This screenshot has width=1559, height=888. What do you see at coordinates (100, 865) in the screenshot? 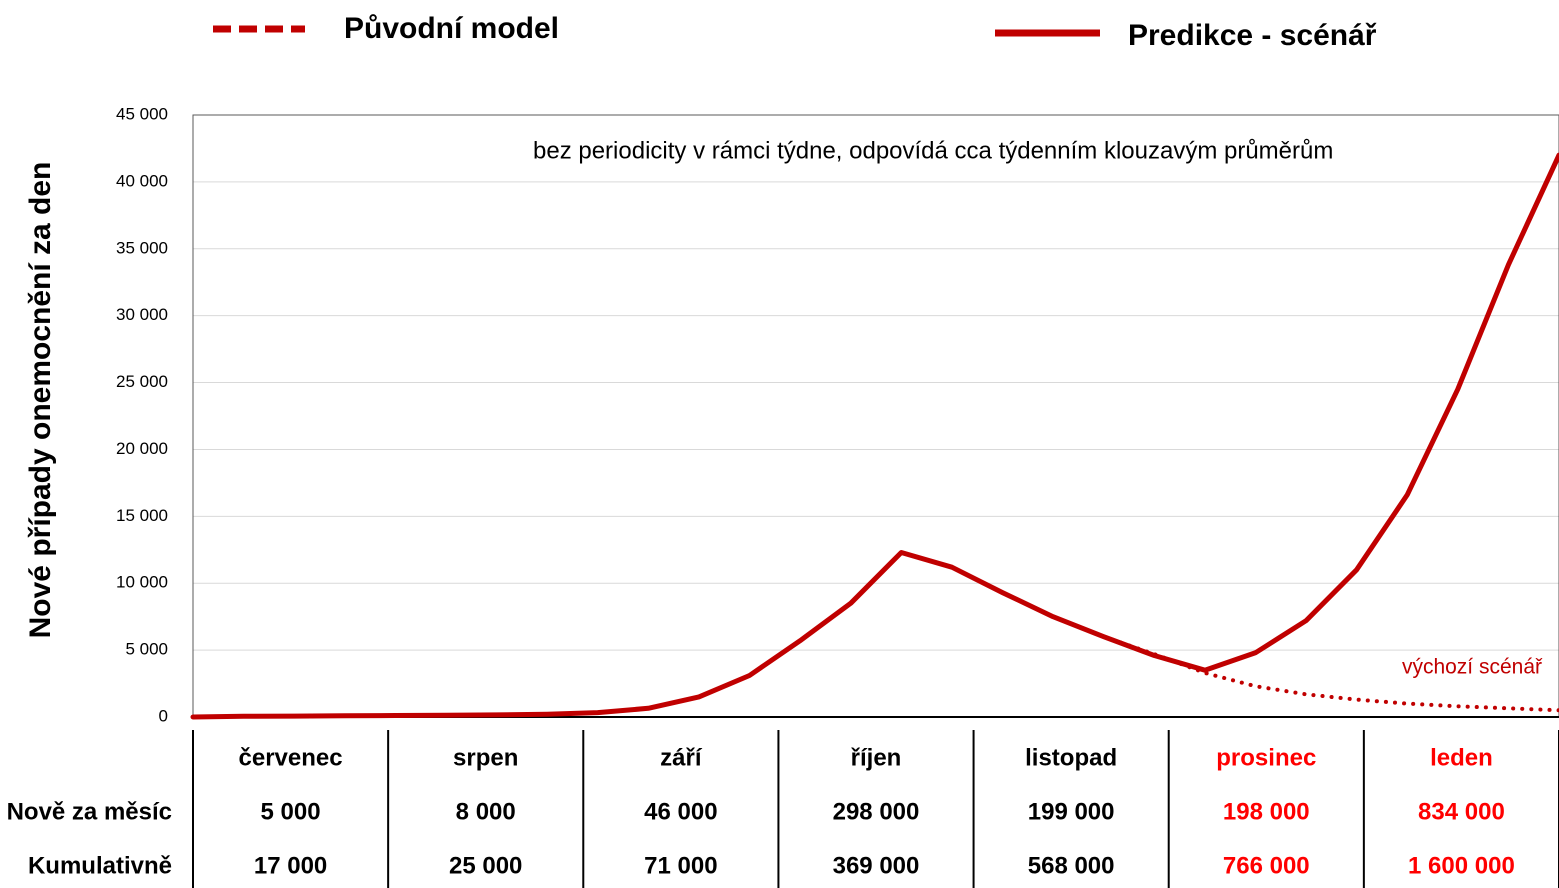
I see `table-row-label: Kumulativně` at bounding box center [100, 865].